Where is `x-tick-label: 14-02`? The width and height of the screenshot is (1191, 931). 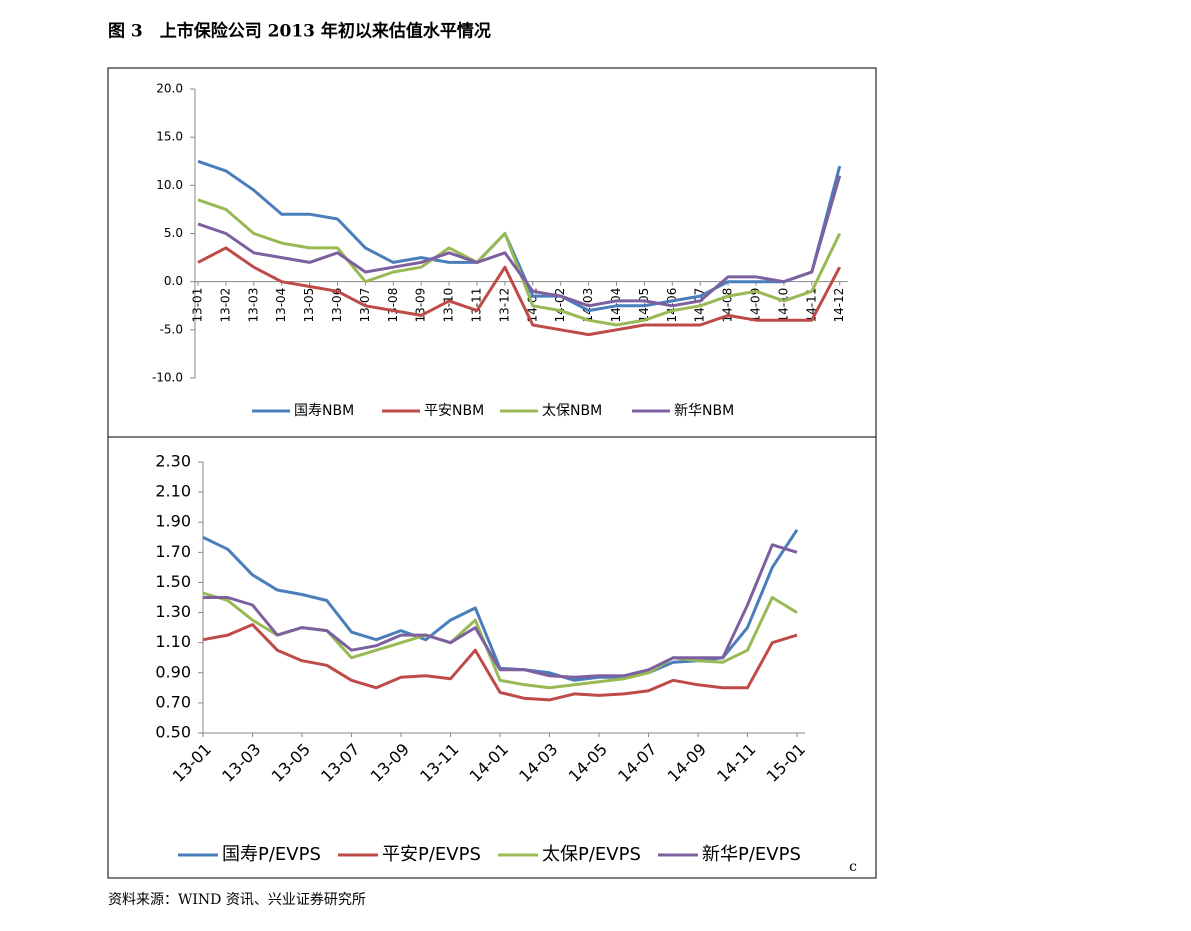 x-tick-label: 14-02 is located at coordinates (560, 305).